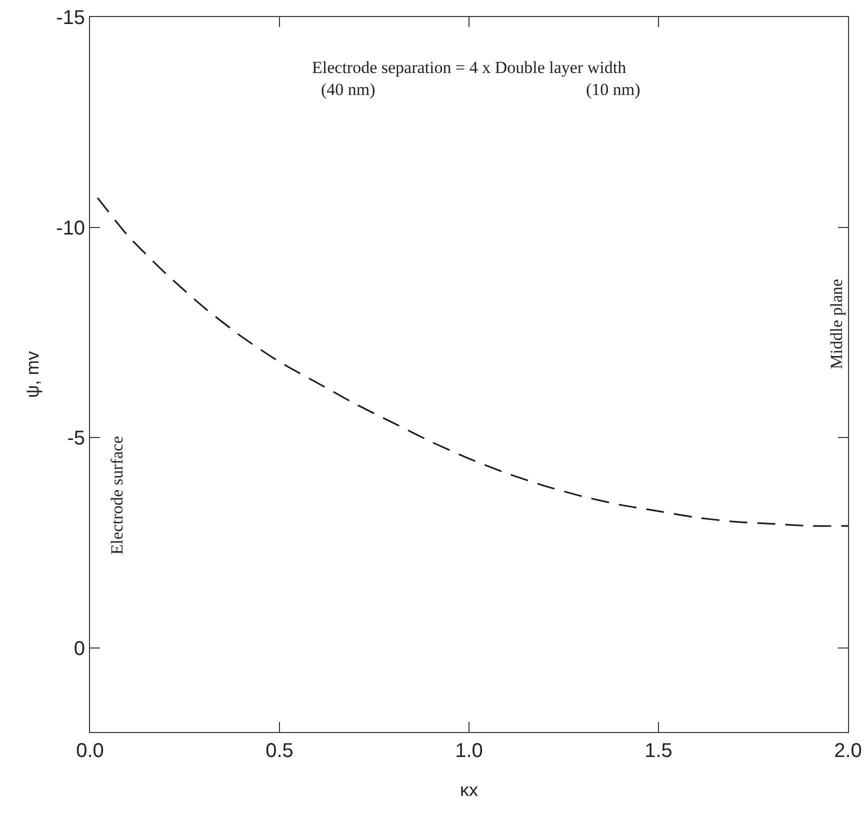  What do you see at coordinates (70, 228) in the screenshot?
I see `y-tick-label: -10` at bounding box center [70, 228].